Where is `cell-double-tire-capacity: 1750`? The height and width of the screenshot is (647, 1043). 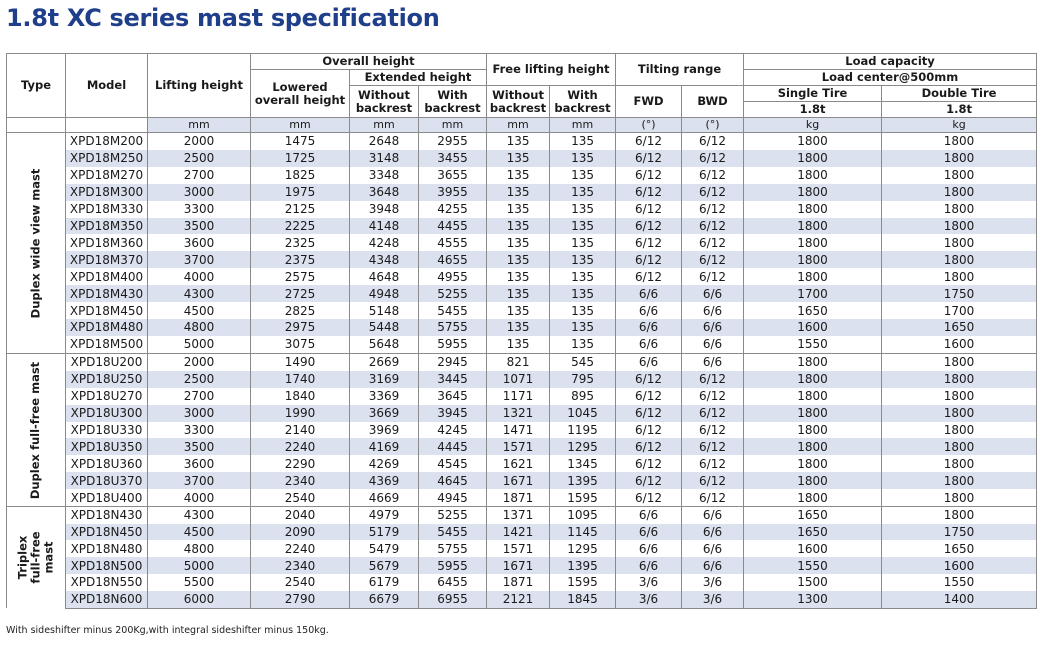
cell-double-tire-capacity: 1750 is located at coordinates (959, 294).